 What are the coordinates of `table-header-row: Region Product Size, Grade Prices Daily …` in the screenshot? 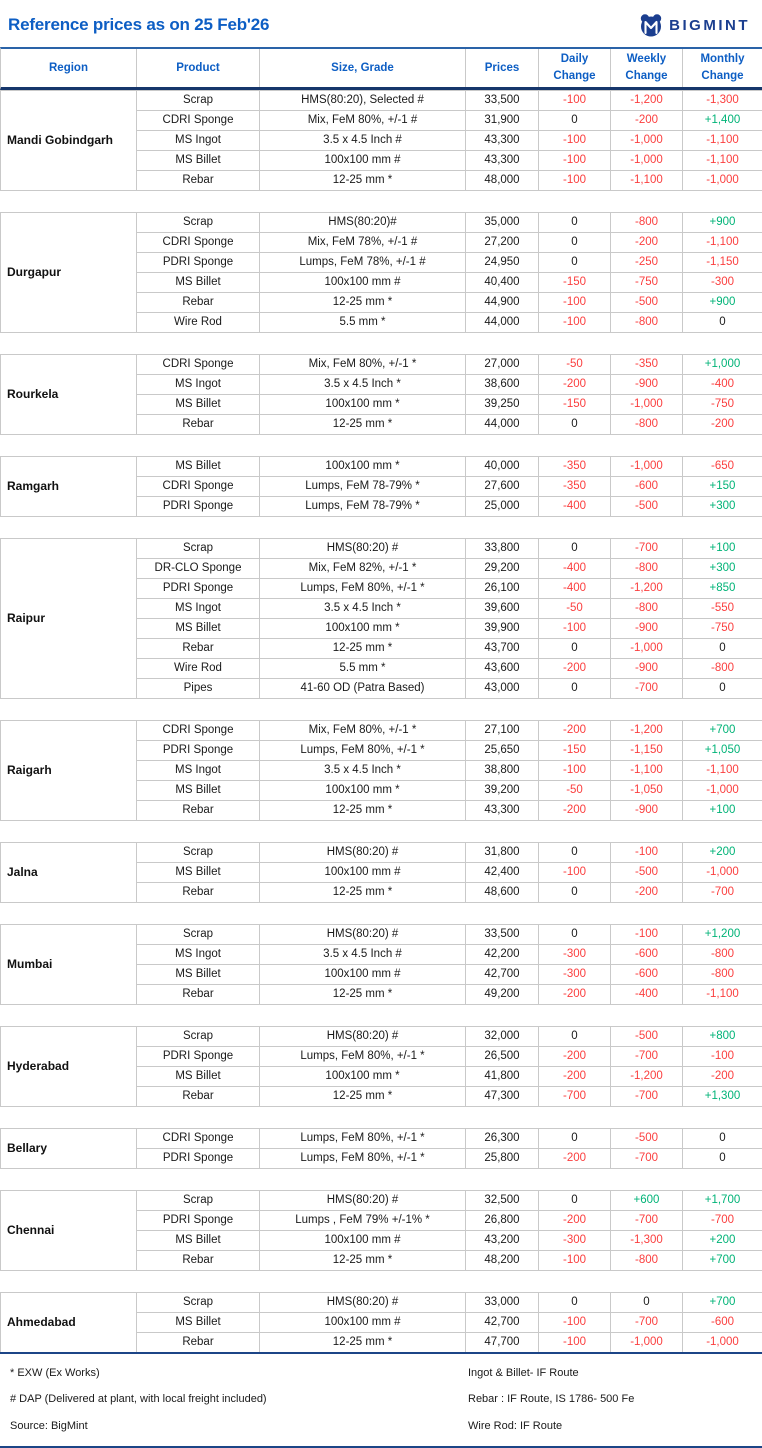 It's located at (381, 68).